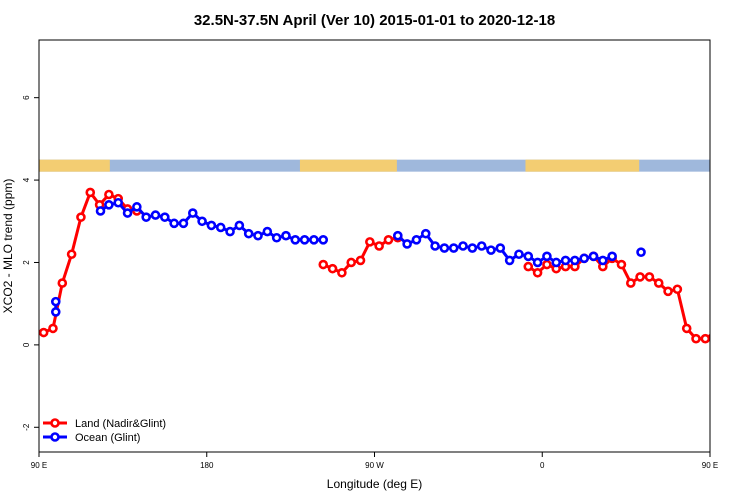 This screenshot has height=500, width=750. Describe the element at coordinates (26, 344) in the screenshot. I see `y-tick-label: 0` at that location.